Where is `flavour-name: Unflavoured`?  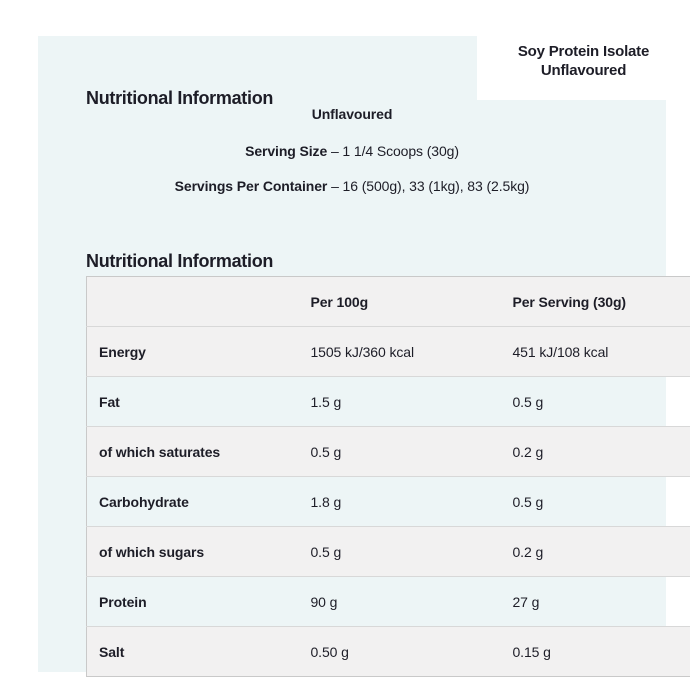 flavour-name: Unflavoured is located at coordinates (352, 114).